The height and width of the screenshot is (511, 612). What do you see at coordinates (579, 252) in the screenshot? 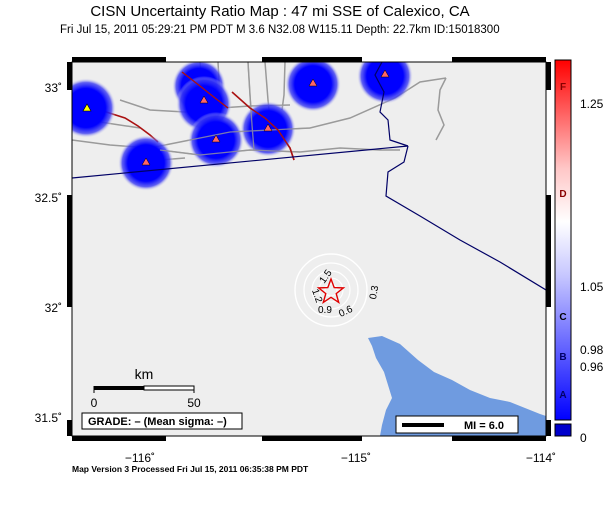
I see `ratio-colorbar: F D C B A 1.25 1.05 0.98 0.96 0` at bounding box center [579, 252].